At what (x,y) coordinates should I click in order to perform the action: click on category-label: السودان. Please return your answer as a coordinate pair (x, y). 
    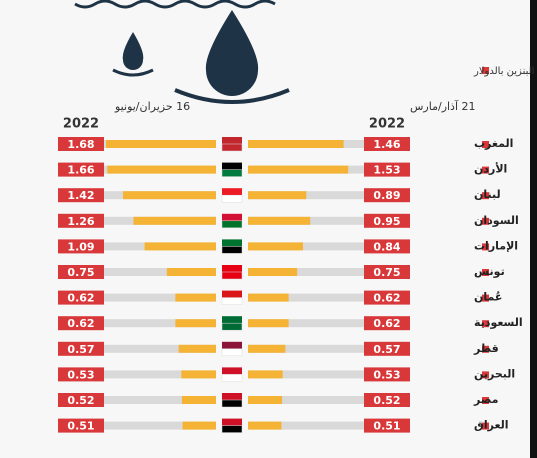
    Looking at the image, I should click on (496, 220).